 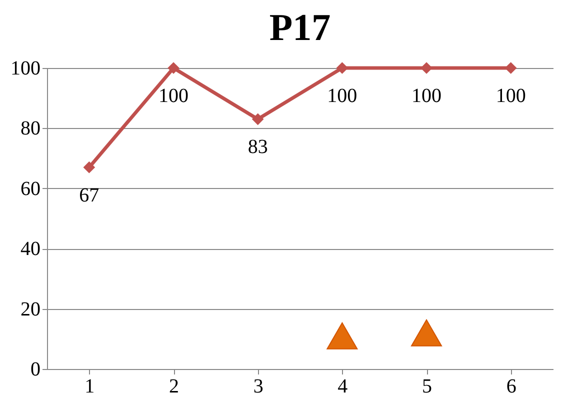 What do you see at coordinates (25, 69) in the screenshot?
I see `y-tick-label: 100` at bounding box center [25, 69].